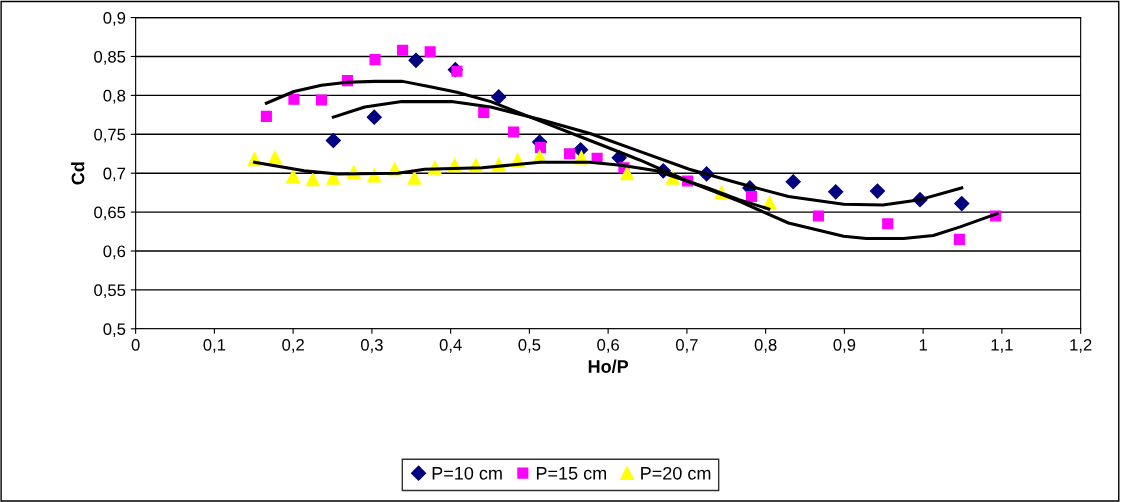 The width and height of the screenshot is (1121, 502). What do you see at coordinates (114, 330) in the screenshot?
I see `y-tick-label: 0,5` at bounding box center [114, 330].